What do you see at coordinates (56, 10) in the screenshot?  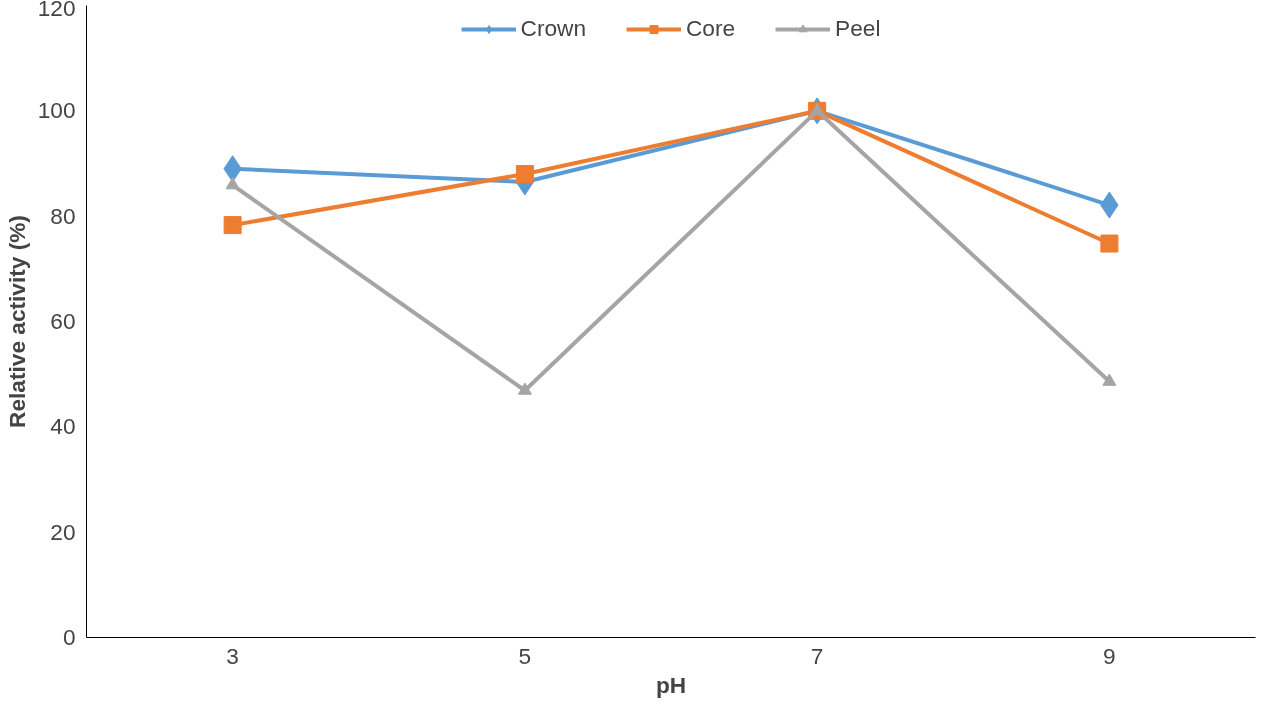 I see `y-tick-label: 120` at bounding box center [56, 10].